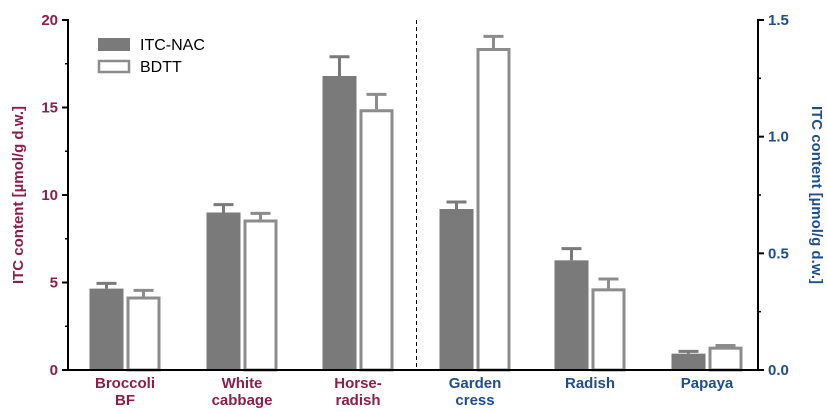  What do you see at coordinates (778, 370) in the screenshot?
I see `right-tick-label-0: 0.0` at bounding box center [778, 370].